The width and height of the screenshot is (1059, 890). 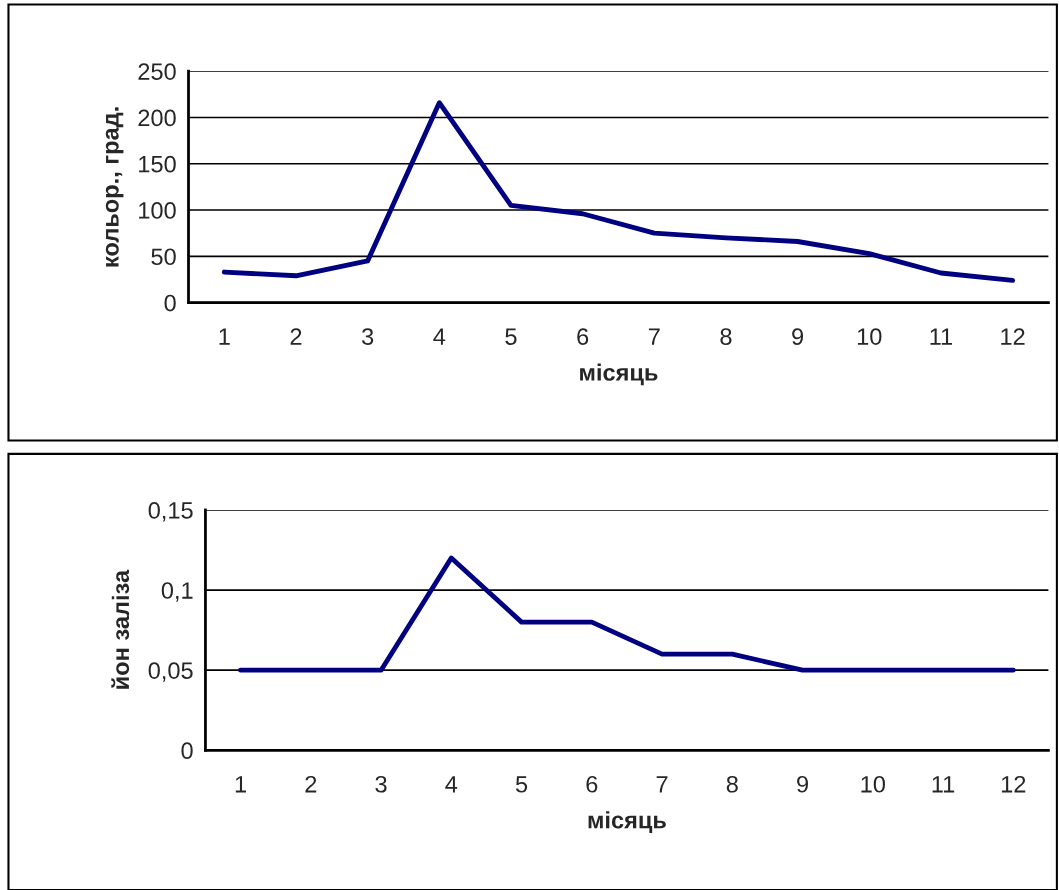 What do you see at coordinates (157, 118) in the screenshot?
I see `y-tick-label: 200` at bounding box center [157, 118].